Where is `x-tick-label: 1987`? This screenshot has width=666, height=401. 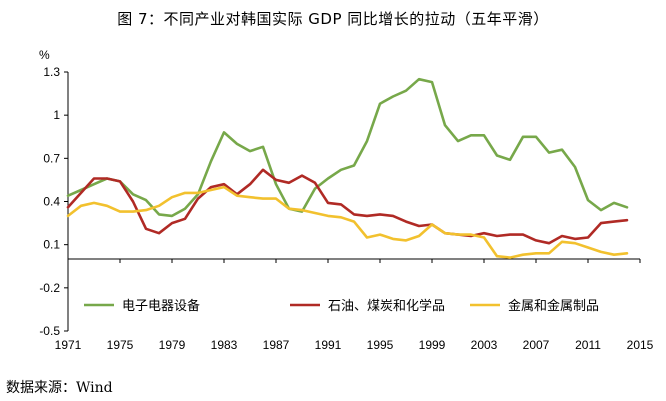 x-tick-label: 1987 is located at coordinates (276, 345).